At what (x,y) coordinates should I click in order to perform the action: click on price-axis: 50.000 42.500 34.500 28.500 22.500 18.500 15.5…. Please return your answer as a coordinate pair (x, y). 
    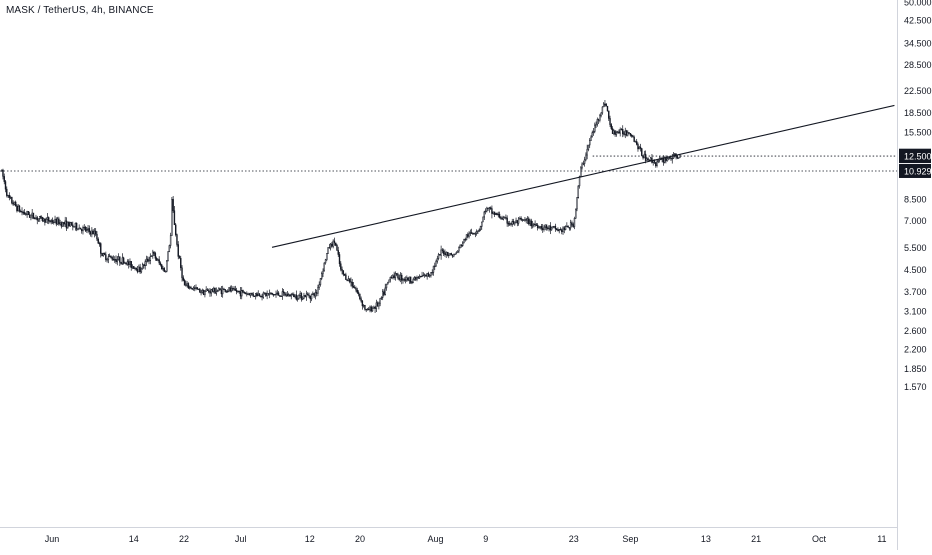
    Looking at the image, I should click on (914, 275).